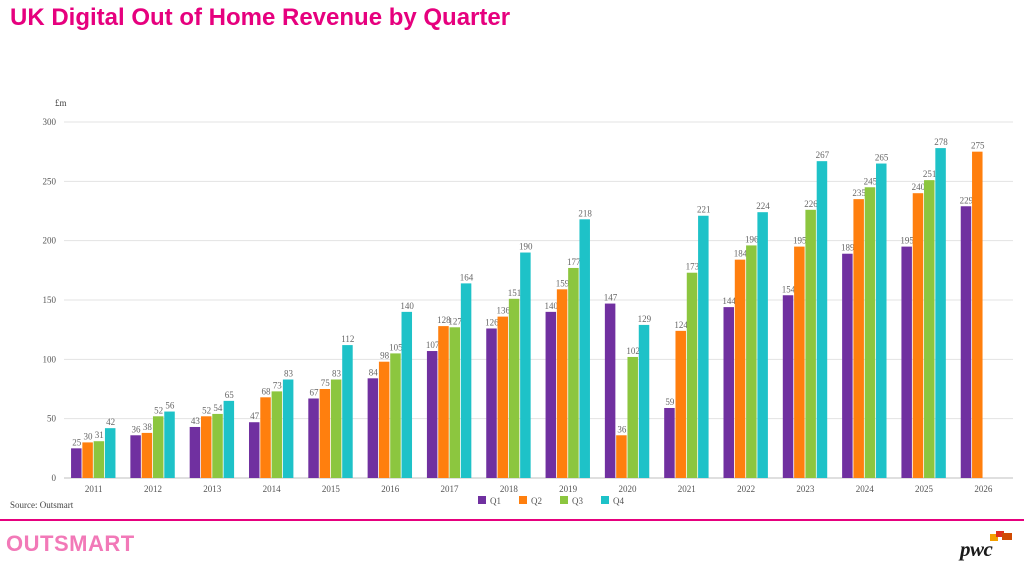 The width and height of the screenshot is (1024, 568). What do you see at coordinates (272, 489) in the screenshot?
I see `x-tick-label: 2014` at bounding box center [272, 489].